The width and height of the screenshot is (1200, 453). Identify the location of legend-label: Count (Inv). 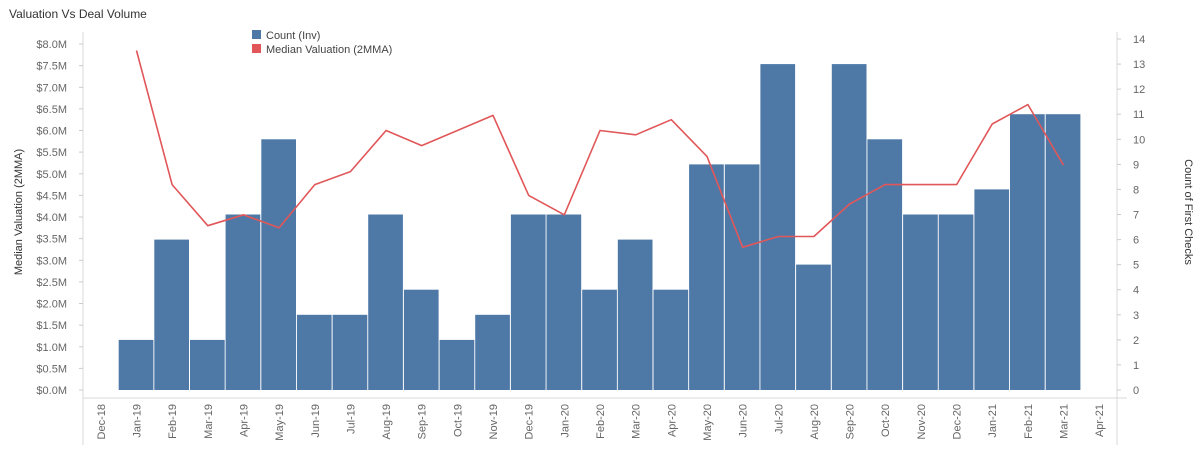
(293, 36).